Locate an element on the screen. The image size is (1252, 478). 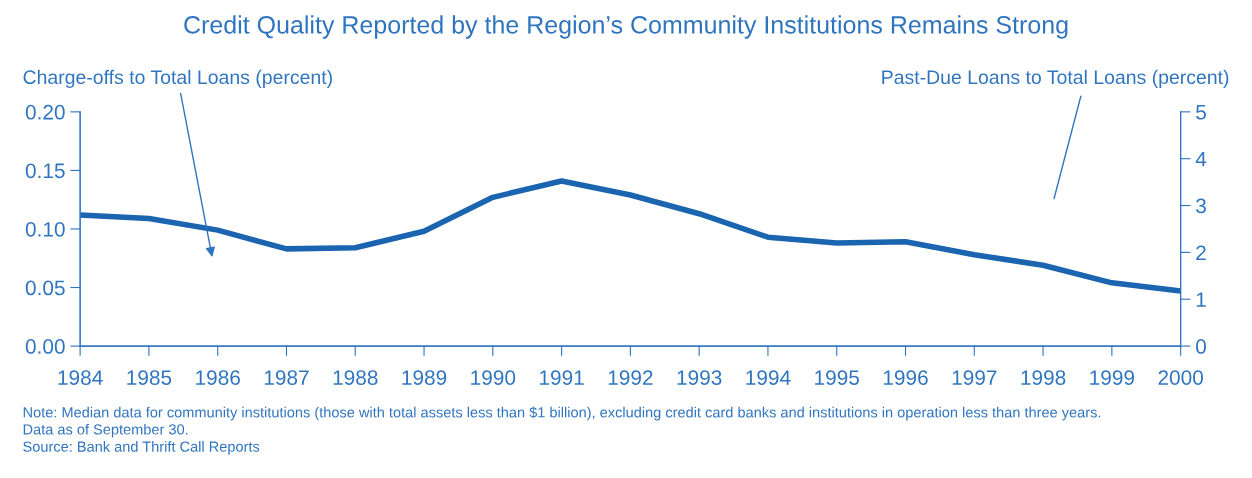
x-tick-label: 1984 is located at coordinates (80, 377).